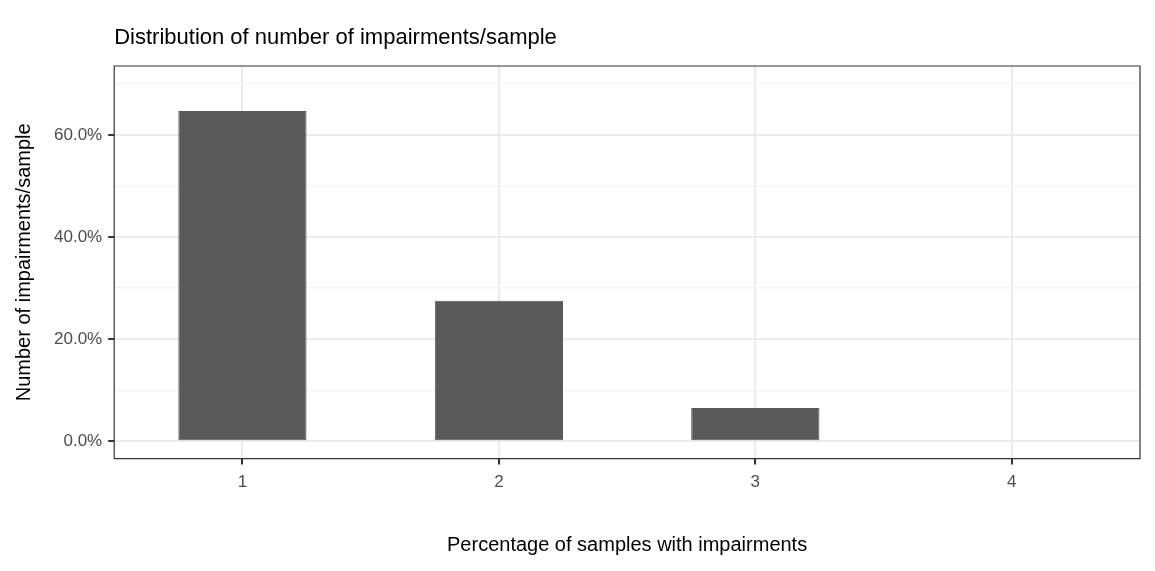 This screenshot has width=1155, height=571. Describe the element at coordinates (242, 482) in the screenshot. I see `x-tick-label: 1` at that location.